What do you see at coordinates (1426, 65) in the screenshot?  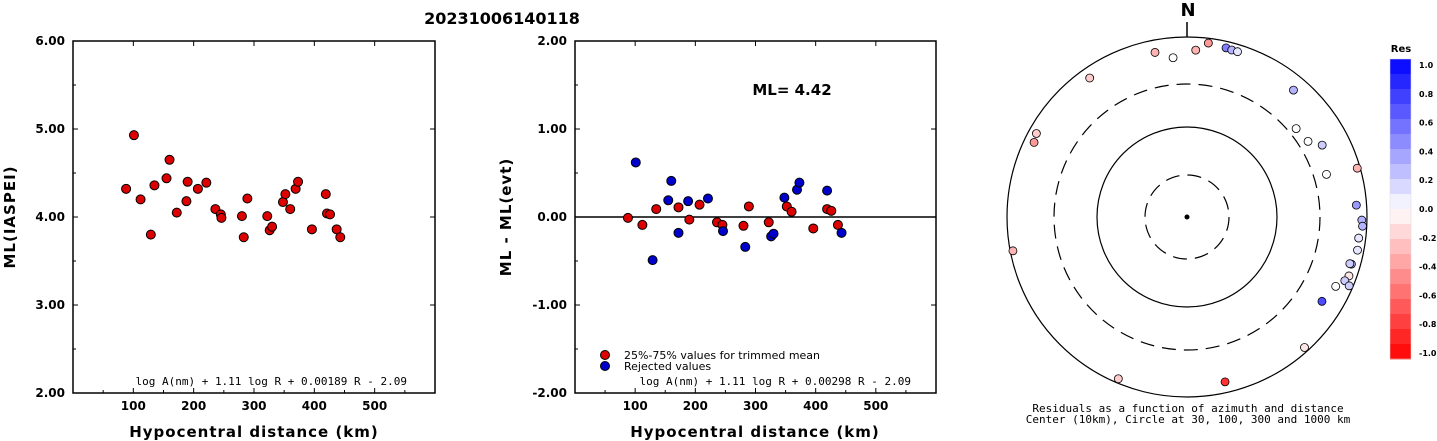 I see `colorbar-label: 1.0` at bounding box center [1426, 65].